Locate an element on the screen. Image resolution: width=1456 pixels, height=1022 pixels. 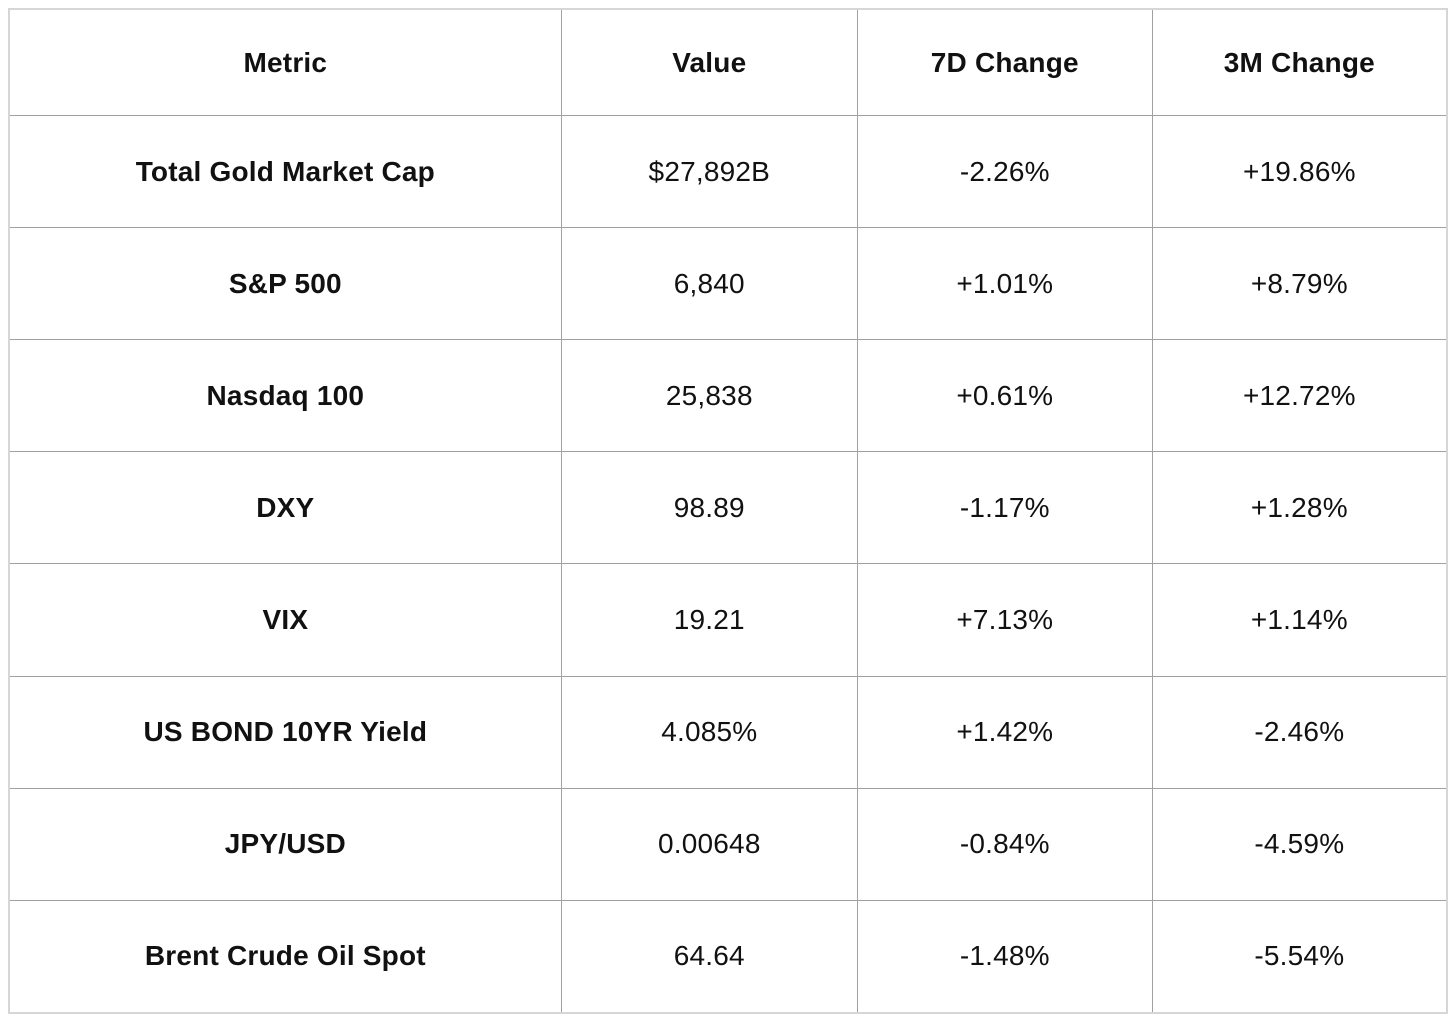
table-row-vix: VIX 19.21 +7.13% +1.14% is located at coordinates (728, 620).